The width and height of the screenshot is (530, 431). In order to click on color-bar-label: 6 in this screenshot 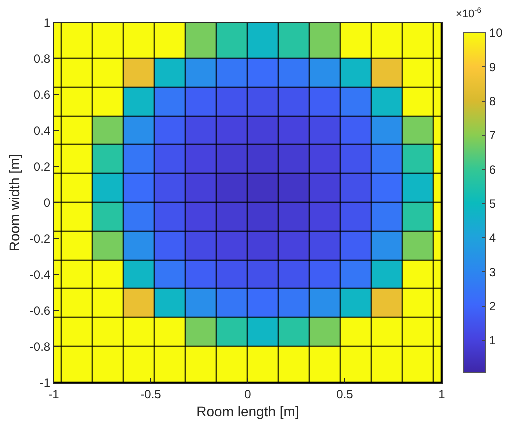, I will do `click(492, 169)`.